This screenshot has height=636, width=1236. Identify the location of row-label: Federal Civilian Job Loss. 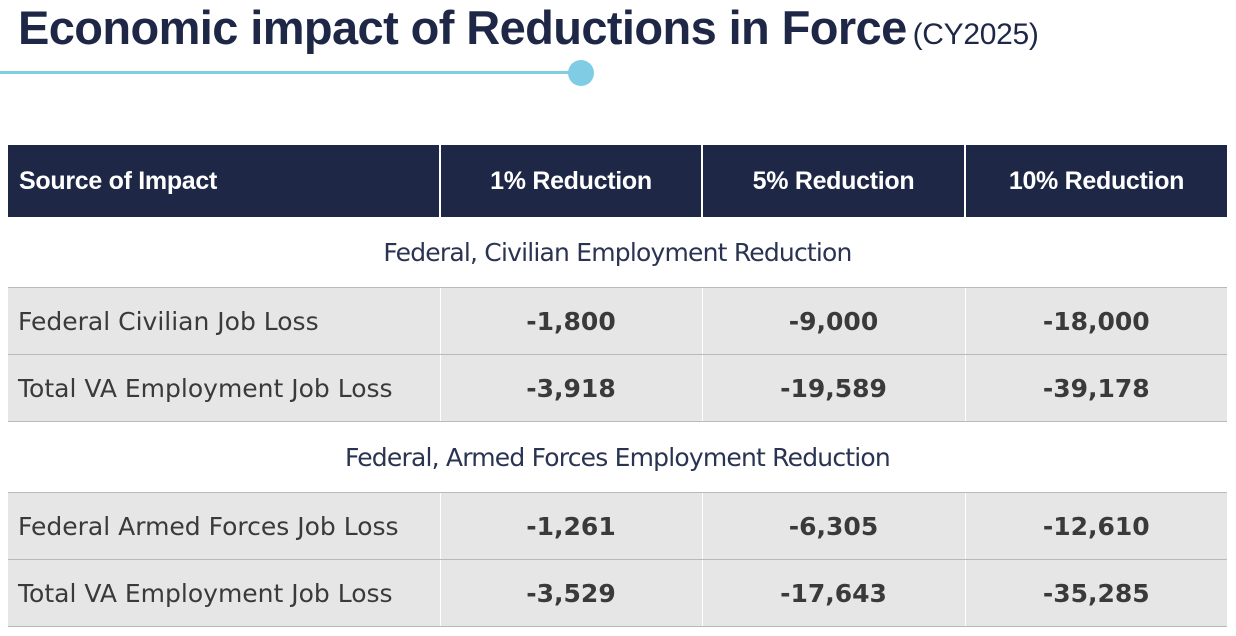
(224, 321).